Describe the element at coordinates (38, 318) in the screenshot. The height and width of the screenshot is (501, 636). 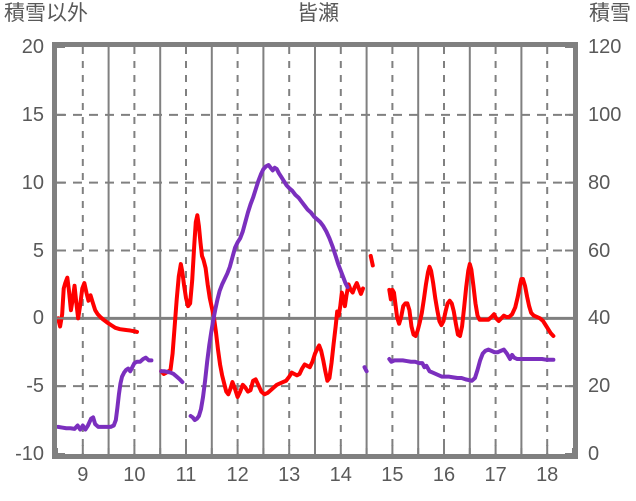
I see `y-left-tick-0: 0` at that location.